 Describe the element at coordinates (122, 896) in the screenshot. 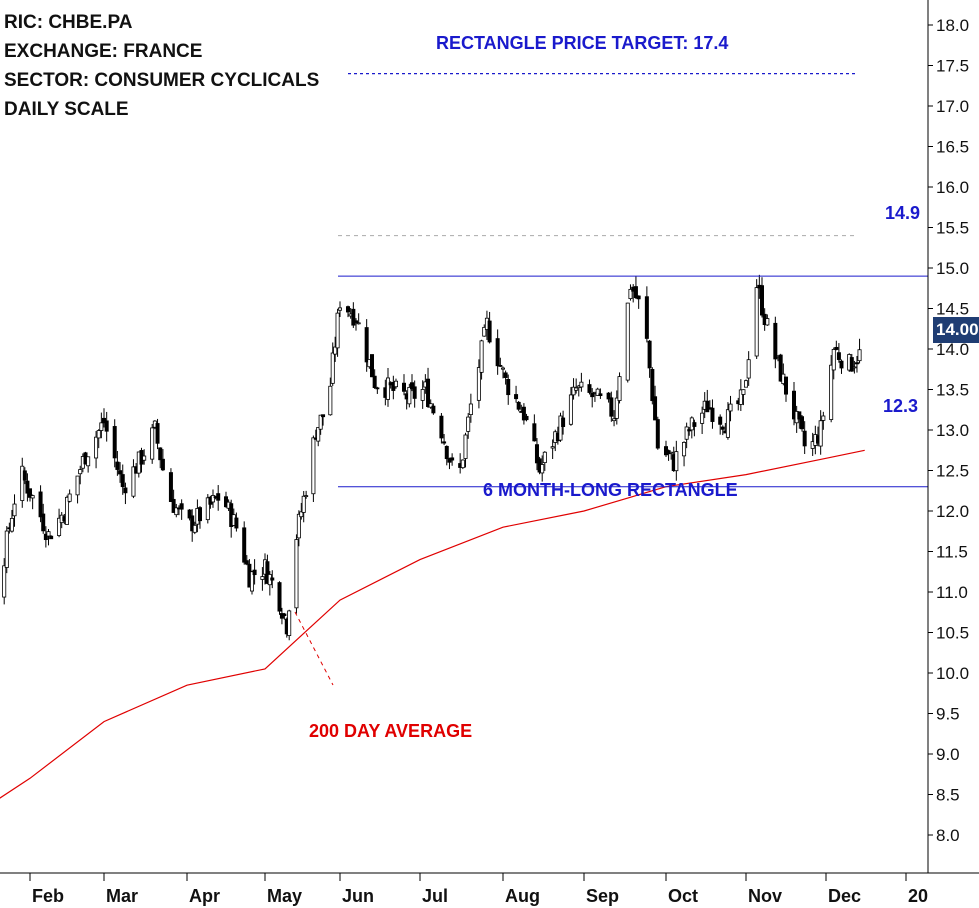

I see `x-tick-label: Mar` at that location.